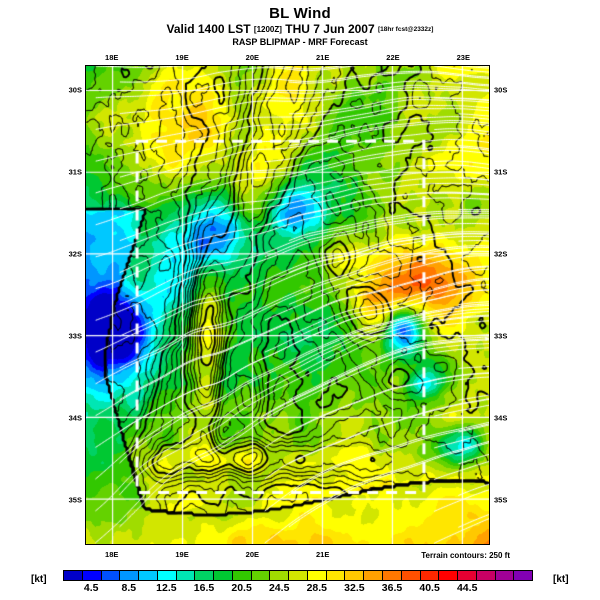  What do you see at coordinates (501, 418) in the screenshot?
I see `y-axis-tick-right: 34S` at bounding box center [501, 418].